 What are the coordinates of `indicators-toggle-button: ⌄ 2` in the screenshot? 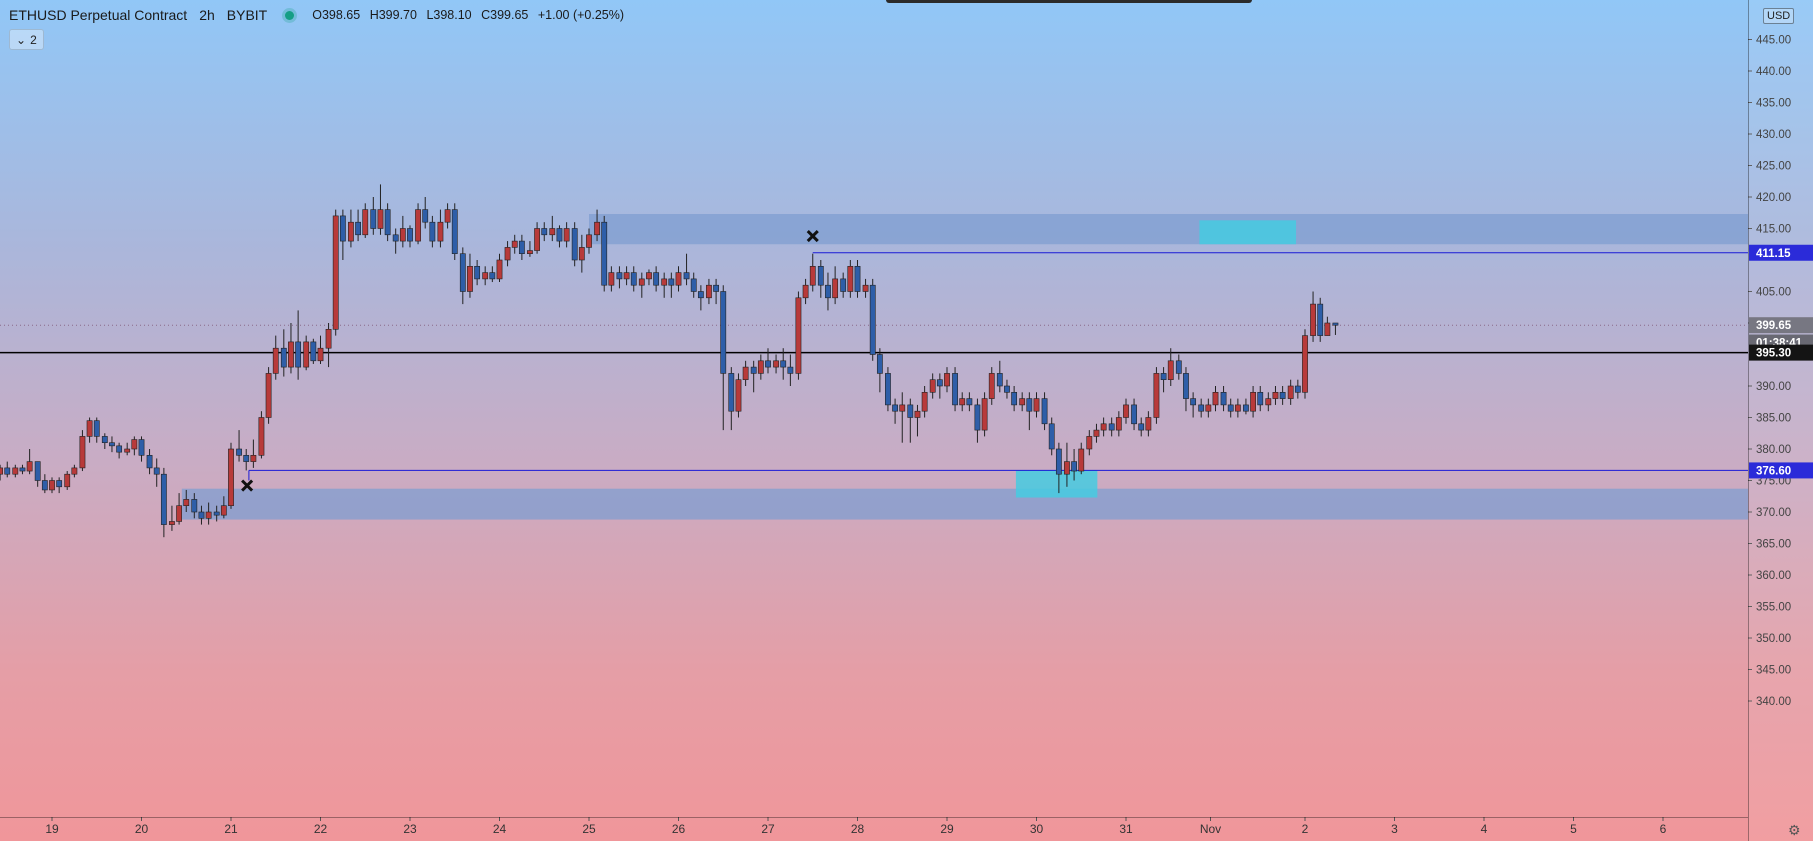 It's located at (26, 39).